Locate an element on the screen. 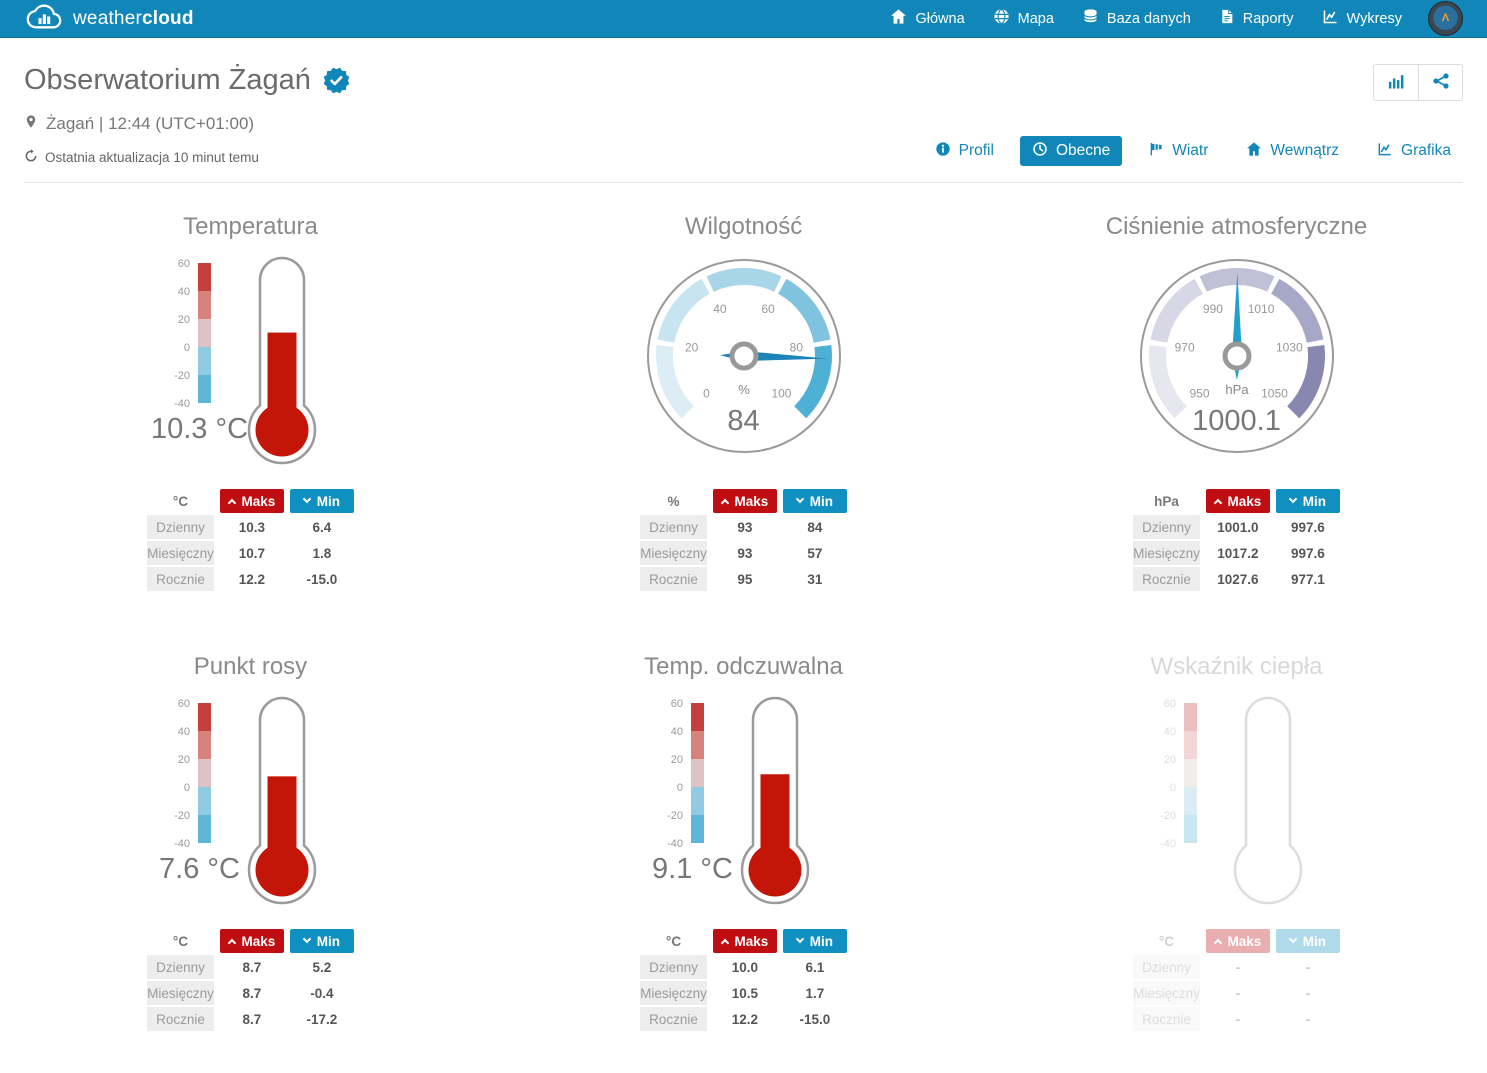 The image size is (1487, 1073). maks-value: 10.5 is located at coordinates (745, 993).